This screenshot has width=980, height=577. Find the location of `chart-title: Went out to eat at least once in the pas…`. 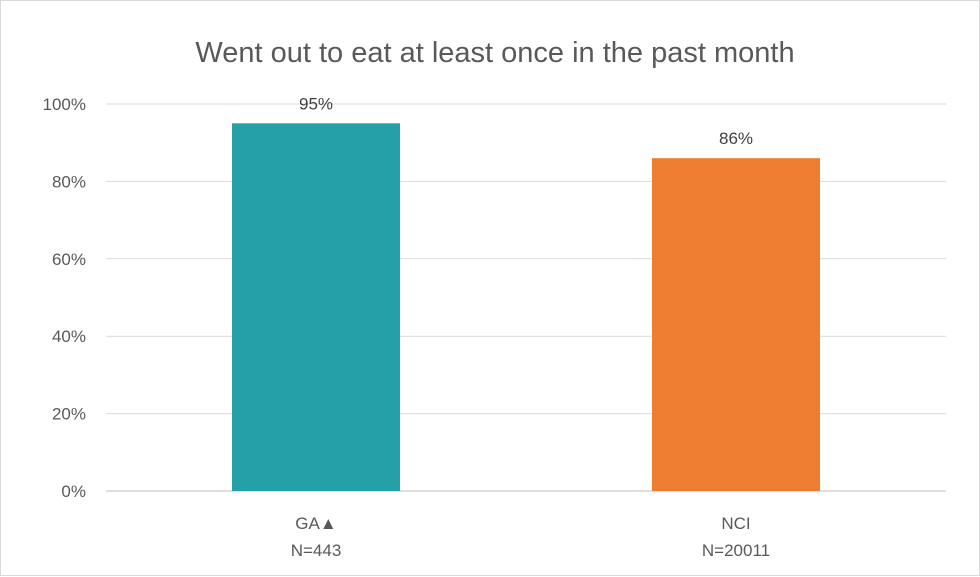

chart-title: Went out to eat at least once in the pas… is located at coordinates (494, 53).